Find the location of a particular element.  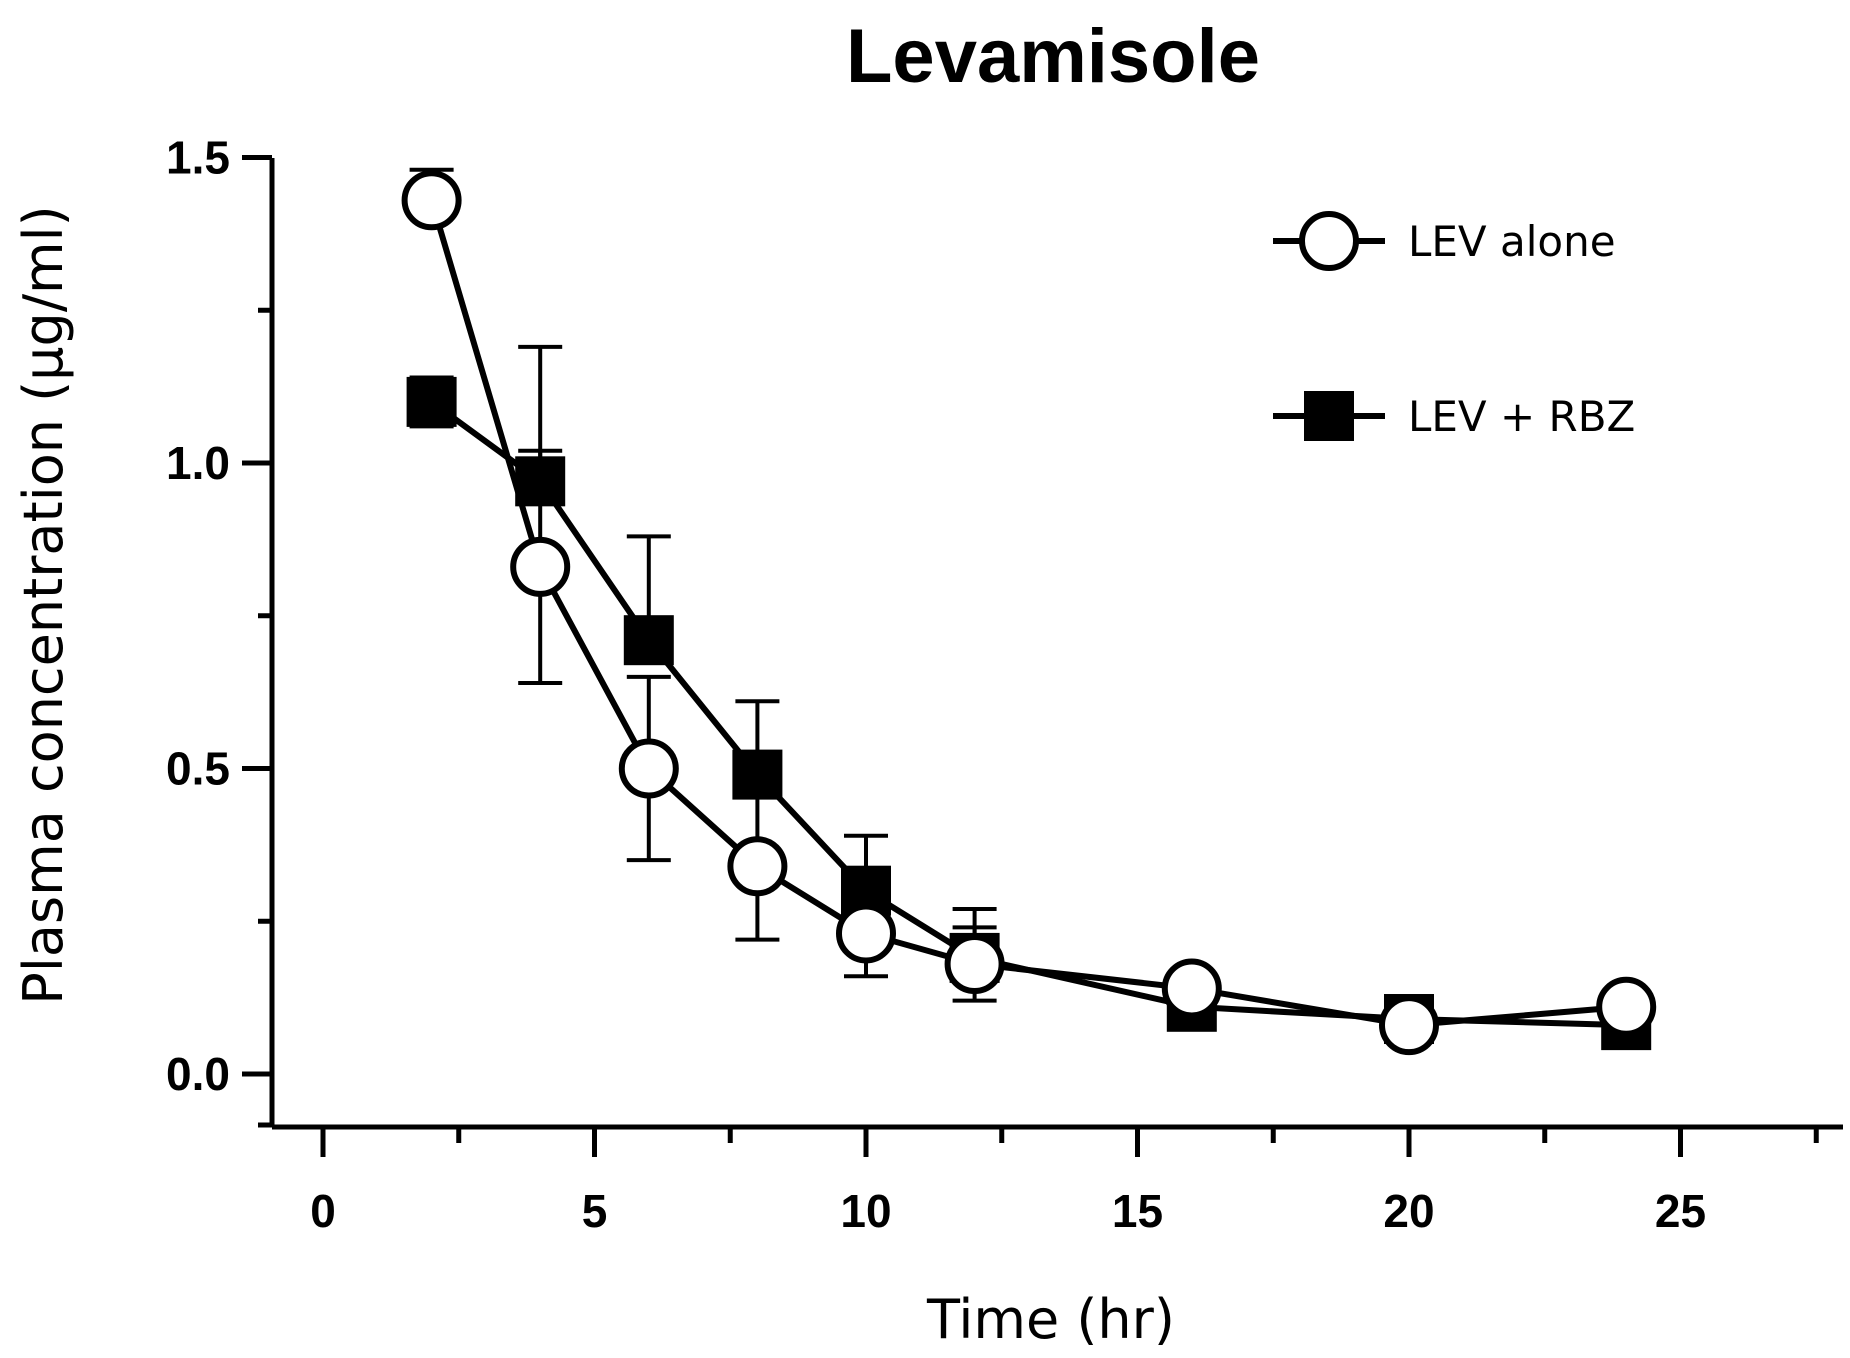

y-tick-label: 1.0 is located at coordinates (198, 463).